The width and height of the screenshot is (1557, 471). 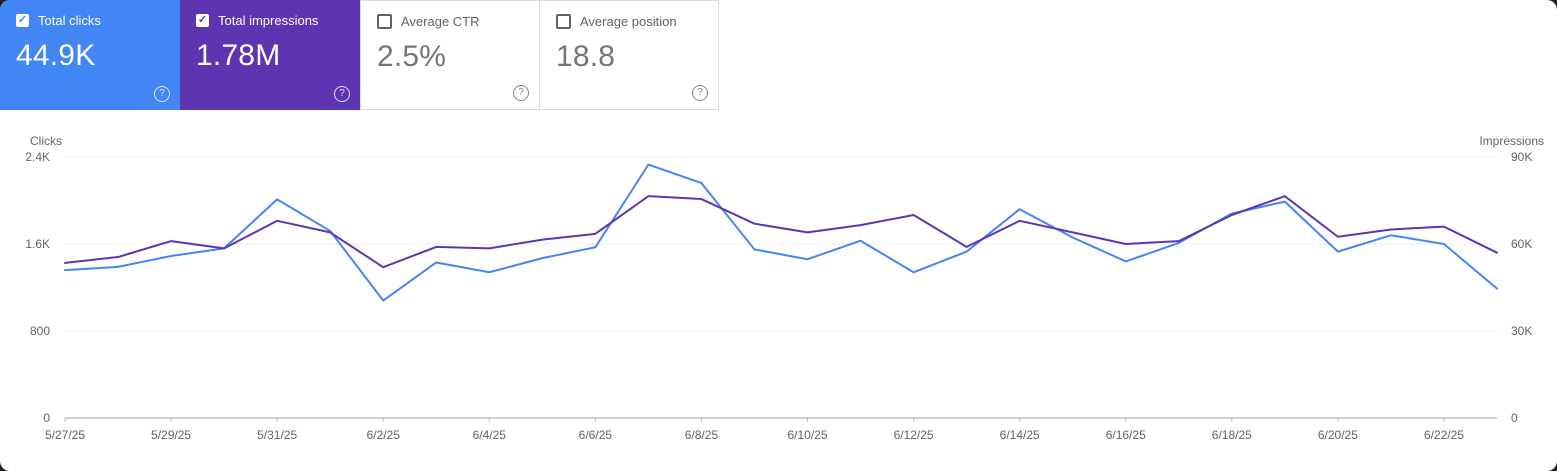 I want to click on metric-card-header: Total clicks, so click(x=90, y=20).